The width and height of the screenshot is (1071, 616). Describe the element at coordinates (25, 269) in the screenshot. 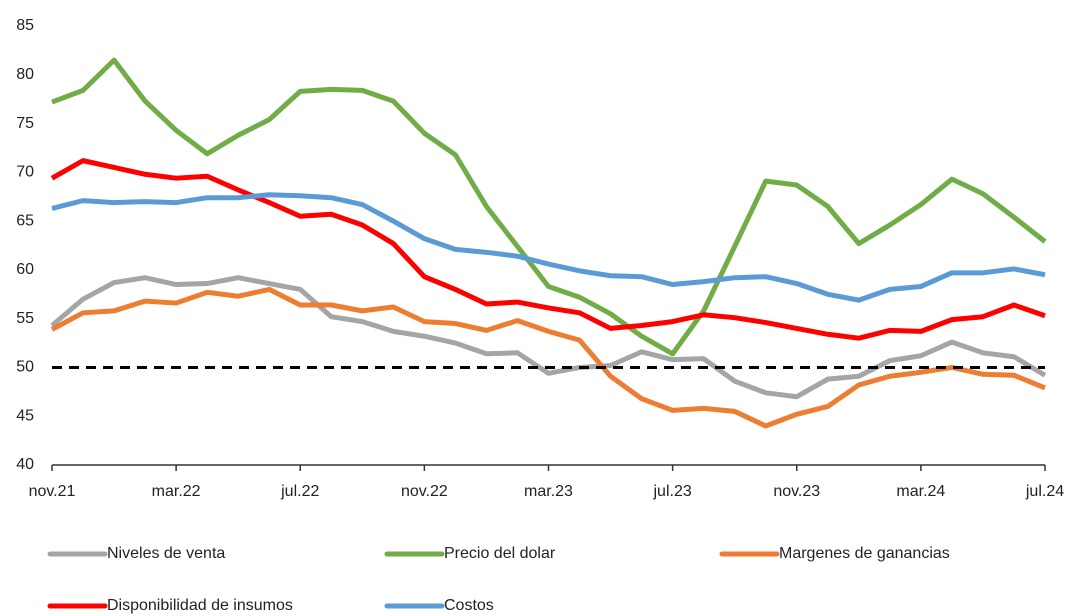

I see `y-tick-label: 60` at that location.